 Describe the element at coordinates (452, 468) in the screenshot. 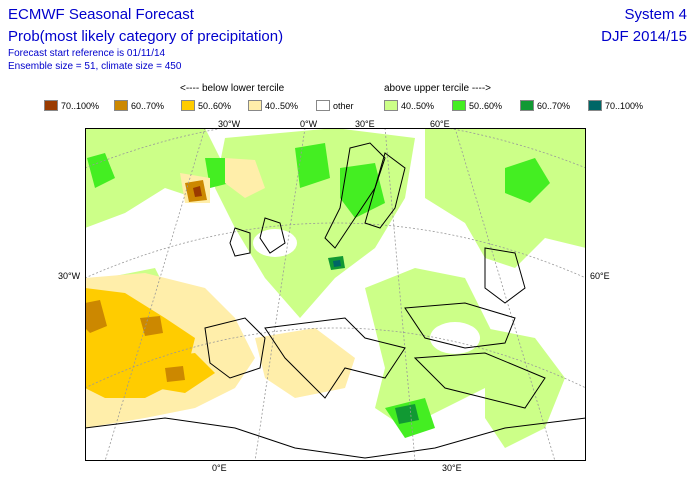

I see `lon-label-bottom-30e: 30°E` at that location.